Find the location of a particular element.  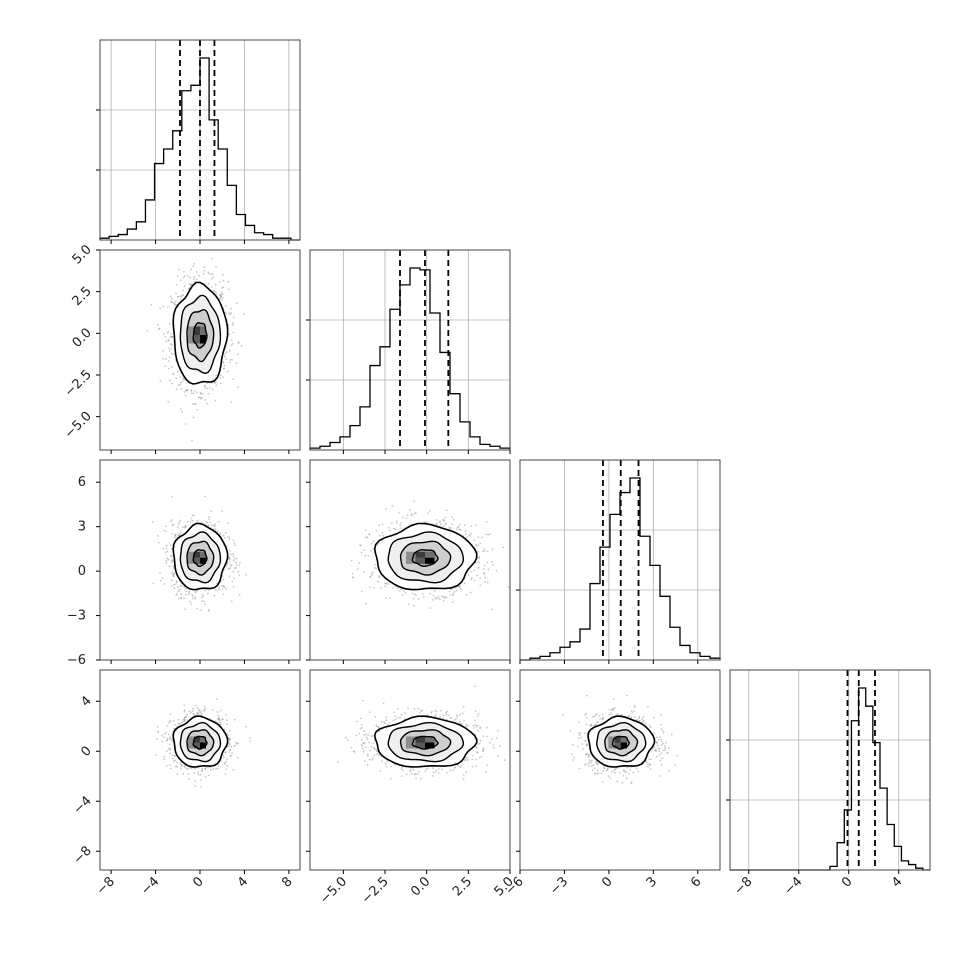

density-pixel is located at coordinates (420, 554).